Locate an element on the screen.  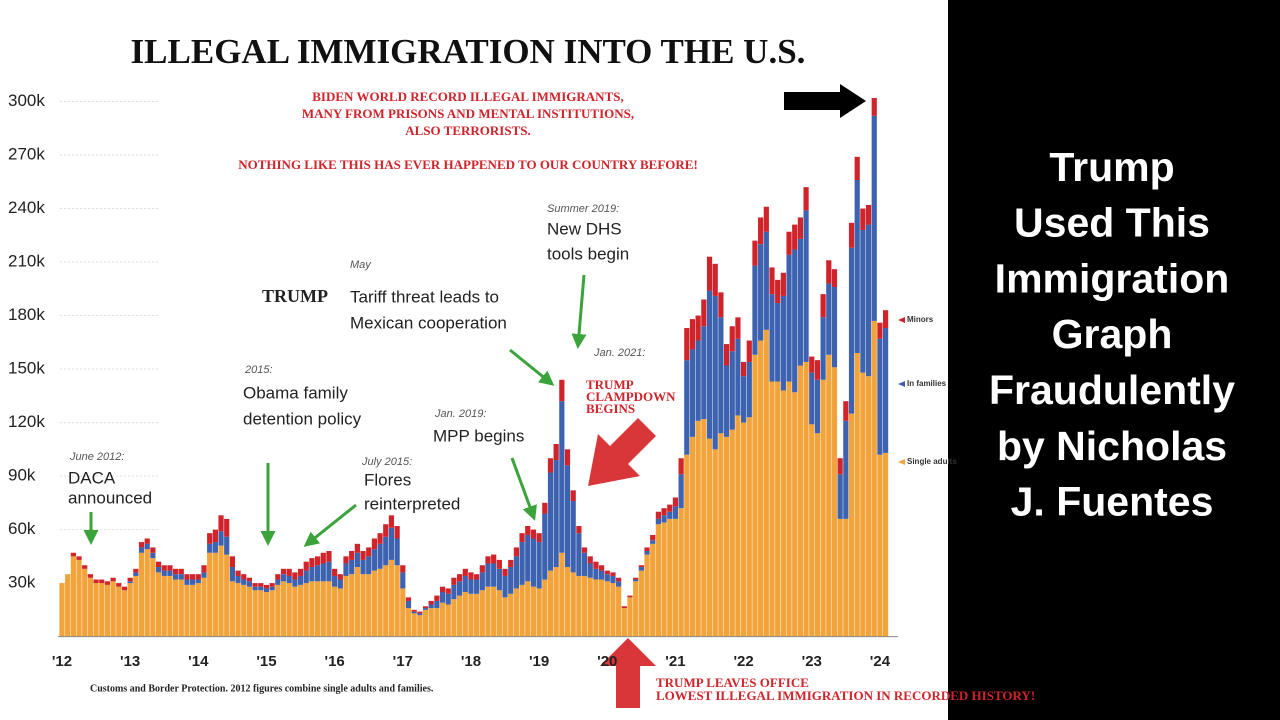
side-line: Fraudulently is located at coordinates (1112, 390).